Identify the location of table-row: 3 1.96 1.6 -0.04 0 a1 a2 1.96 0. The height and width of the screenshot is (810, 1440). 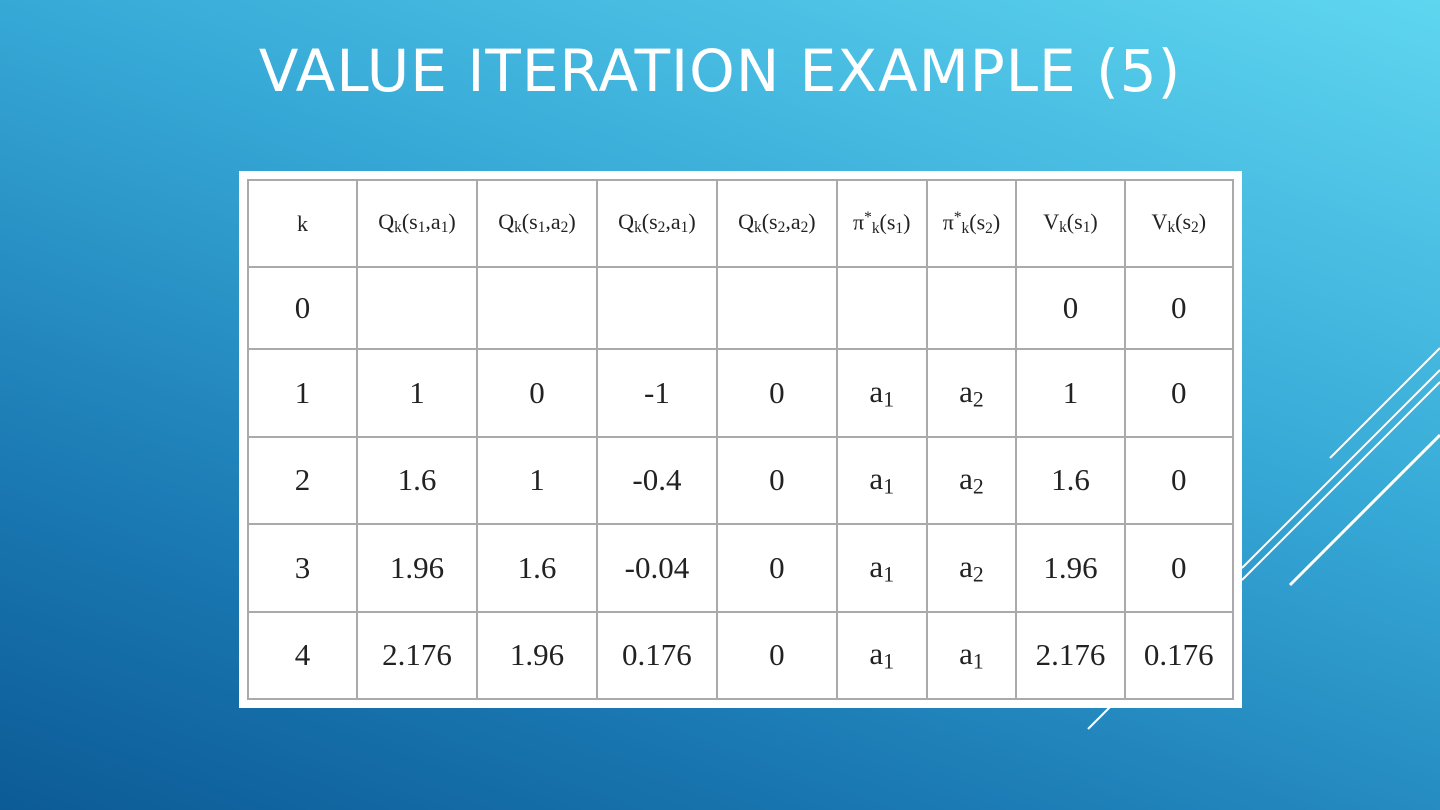
(741, 568).